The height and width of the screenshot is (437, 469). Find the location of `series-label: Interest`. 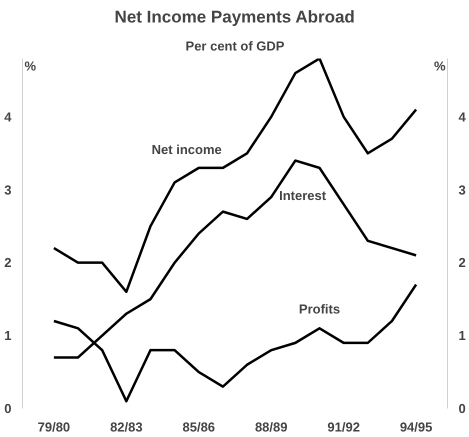

series-label: Interest is located at coordinates (303, 195).